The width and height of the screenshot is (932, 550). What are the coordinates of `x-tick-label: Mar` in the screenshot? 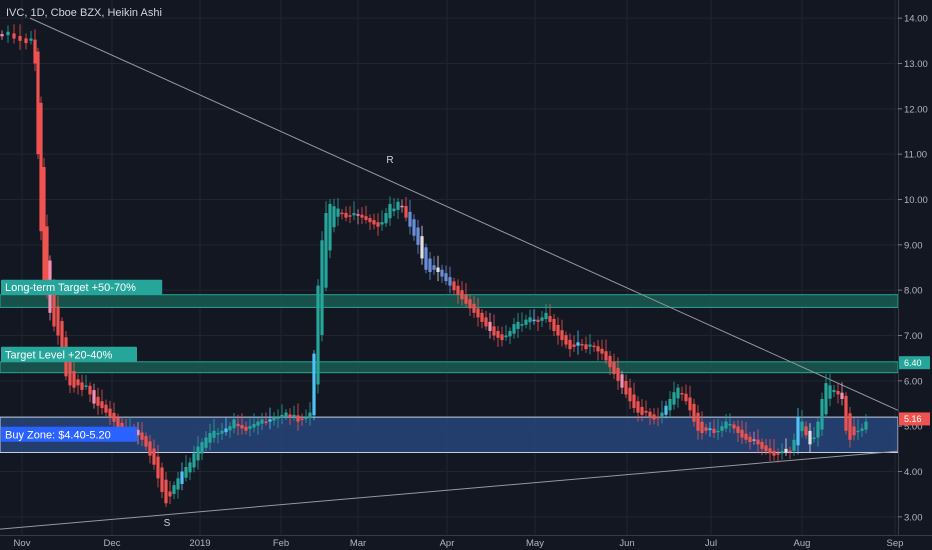 It's located at (358, 543).